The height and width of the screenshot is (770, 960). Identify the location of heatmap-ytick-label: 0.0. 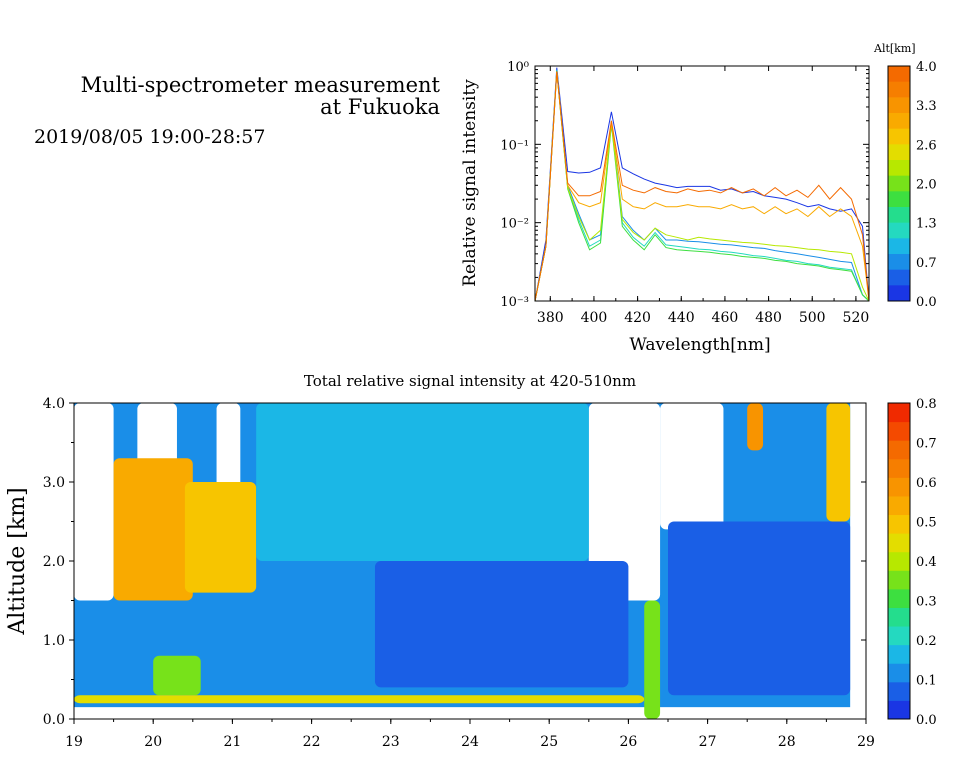
(54, 720).